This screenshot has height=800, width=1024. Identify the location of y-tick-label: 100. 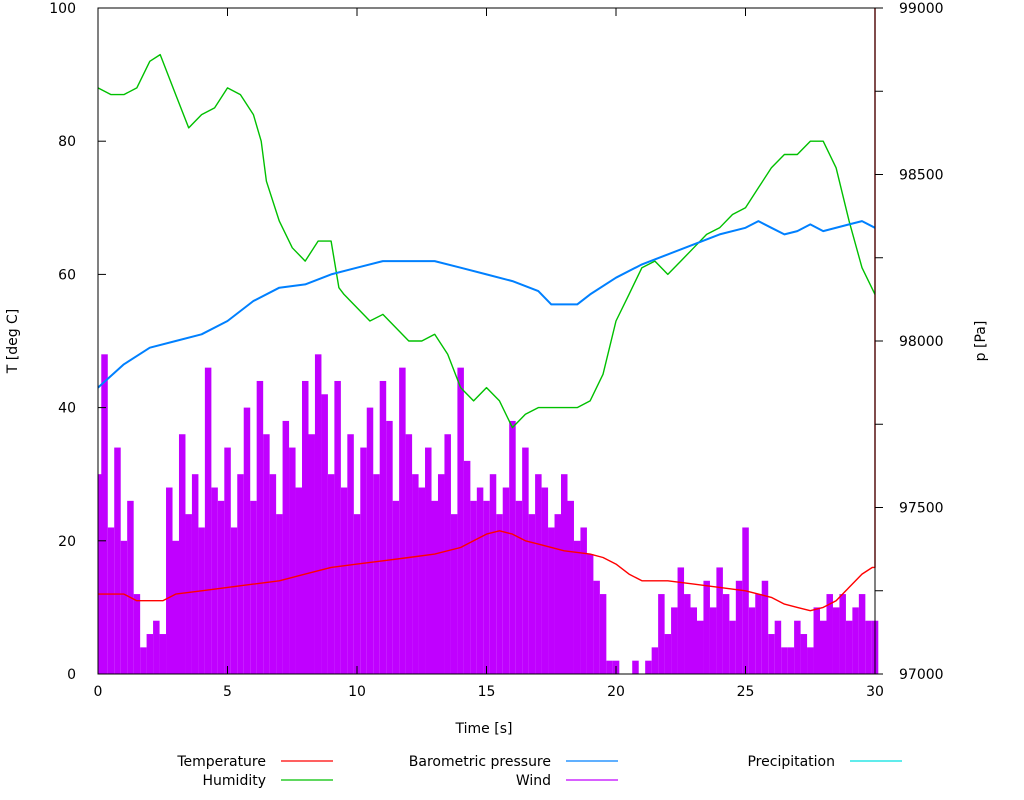
(62, 9).